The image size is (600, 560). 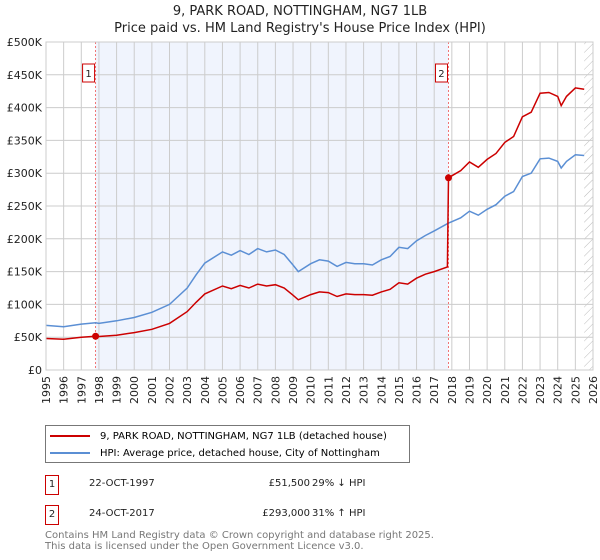 What do you see at coordinates (381, 390) in the screenshot?
I see `x-tick-label: 2014` at bounding box center [381, 390].